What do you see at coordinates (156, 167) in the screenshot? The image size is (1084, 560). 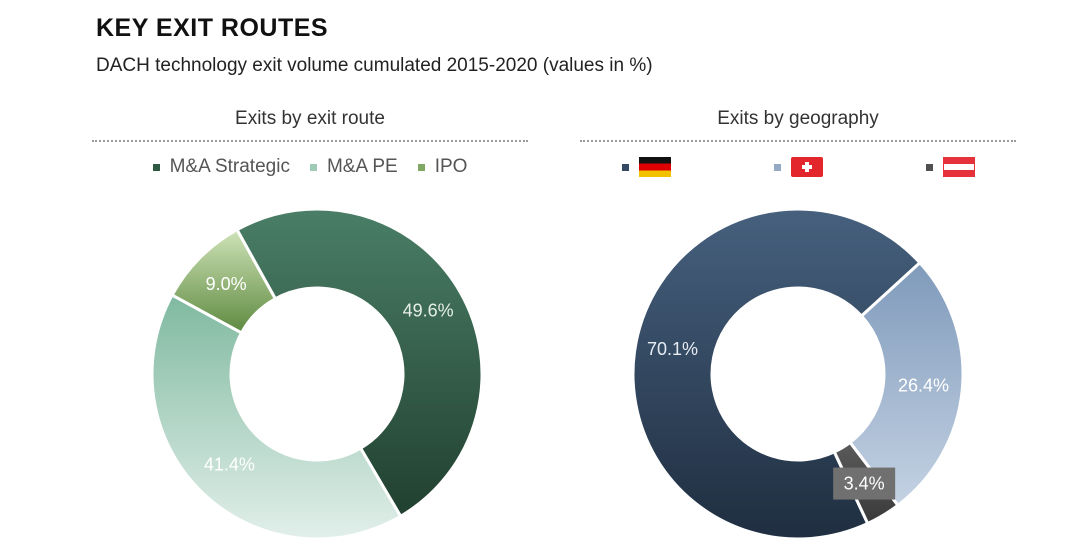 I see `legend-swatch-ma-strategic` at bounding box center [156, 167].